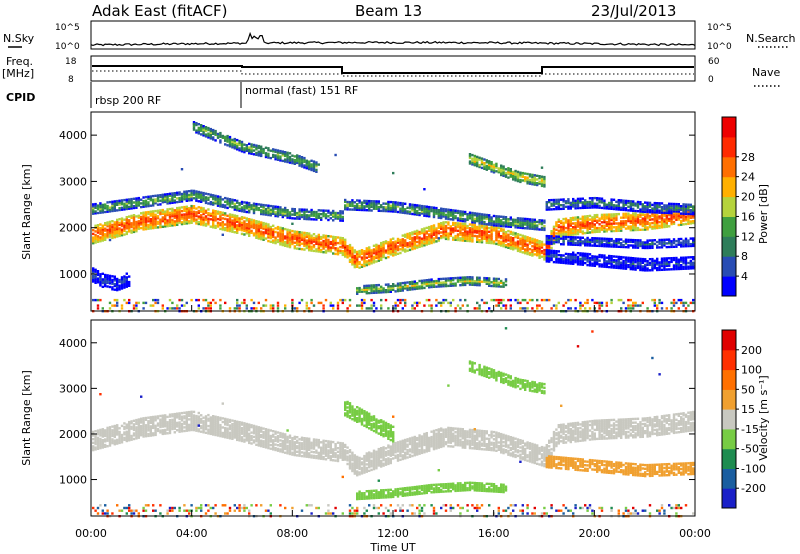 The width and height of the screenshot is (800, 554). I want to click on nave-trace, so click(393, 73).